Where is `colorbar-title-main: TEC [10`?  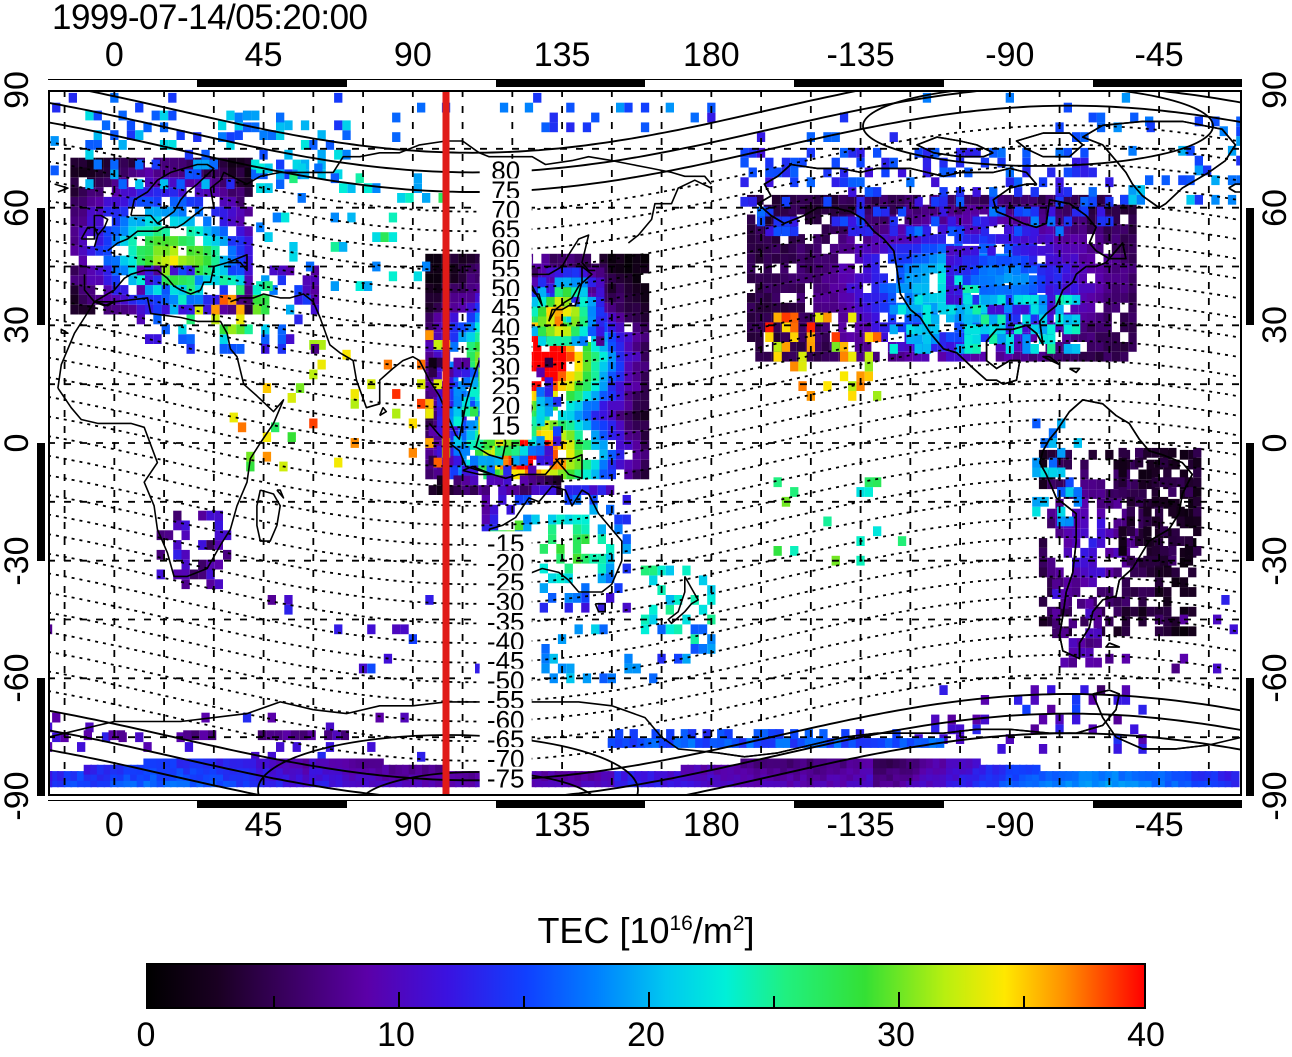
colorbar-title-main: TEC [10 is located at coordinates (603, 930).